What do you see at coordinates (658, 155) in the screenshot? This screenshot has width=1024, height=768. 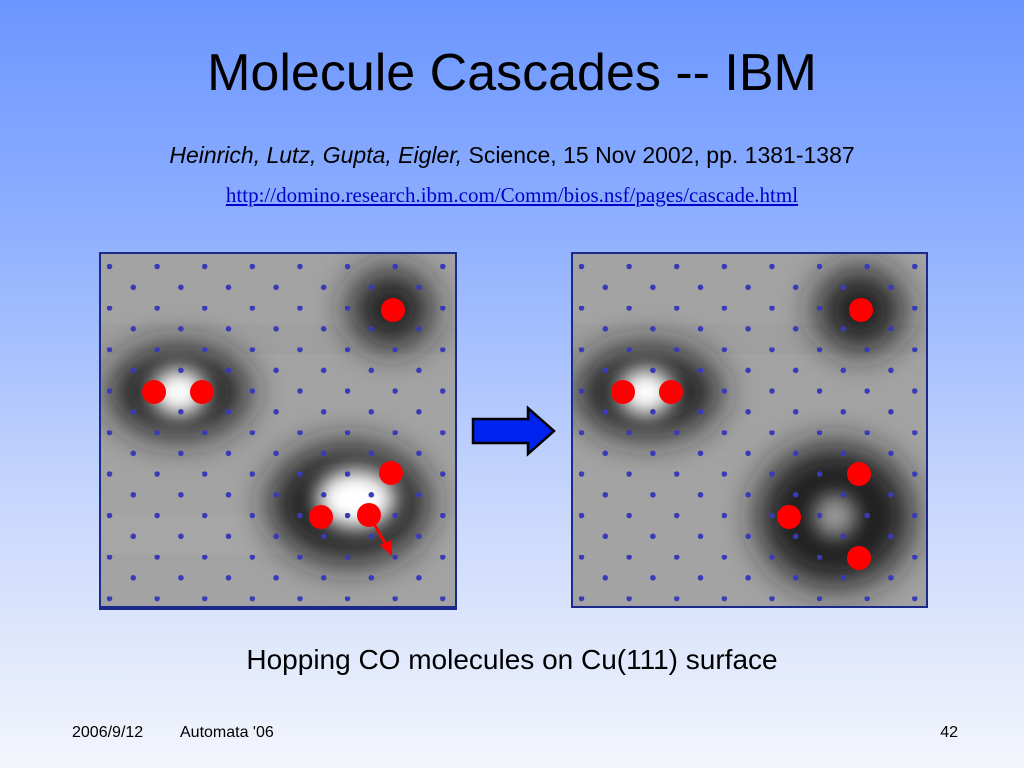 I see `citation-details: Science, 15 Nov 2002, pp. 1381-1387` at bounding box center [658, 155].